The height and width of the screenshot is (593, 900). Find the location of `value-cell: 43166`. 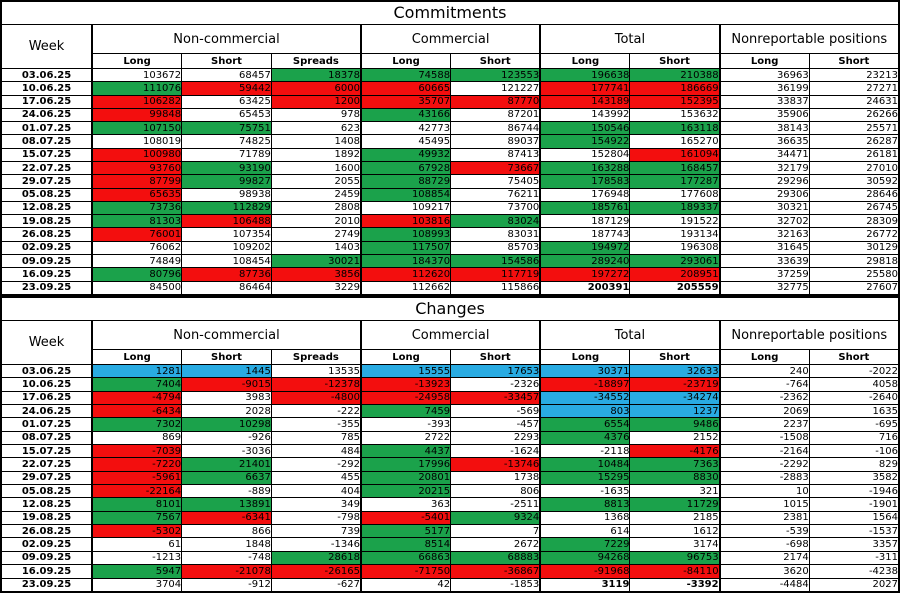

value-cell: 43166 is located at coordinates (405, 115).